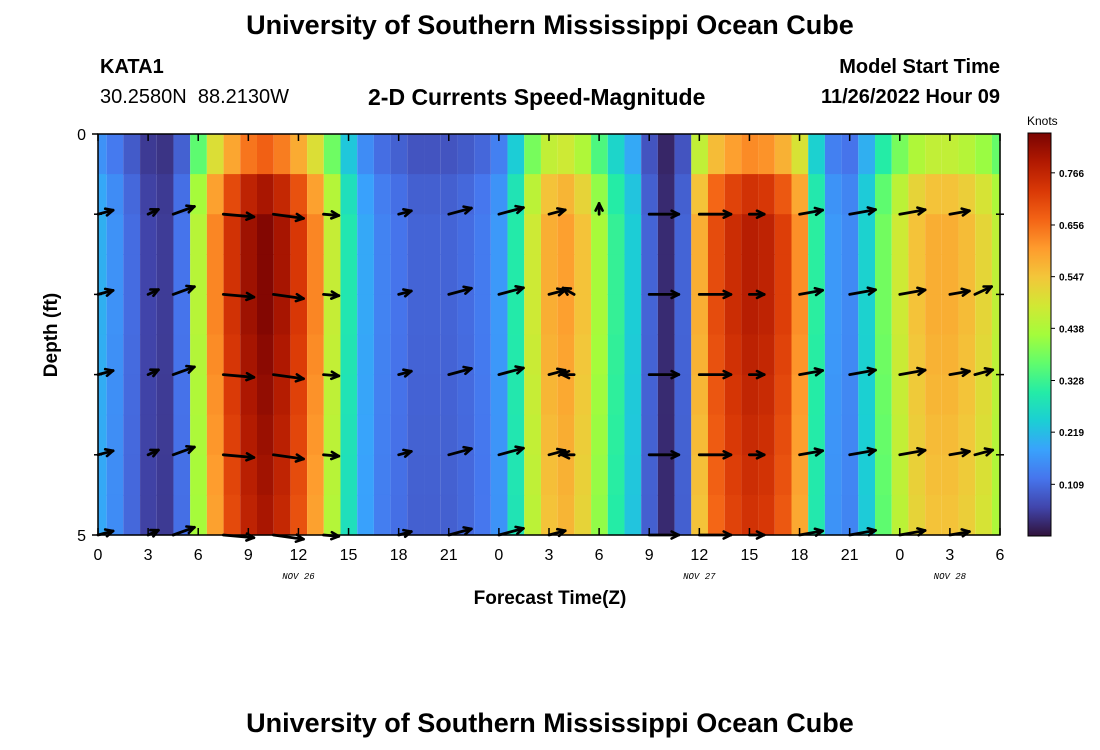 The image size is (1100, 750). I want to click on colorbar-unit: Knots, so click(1042, 121).